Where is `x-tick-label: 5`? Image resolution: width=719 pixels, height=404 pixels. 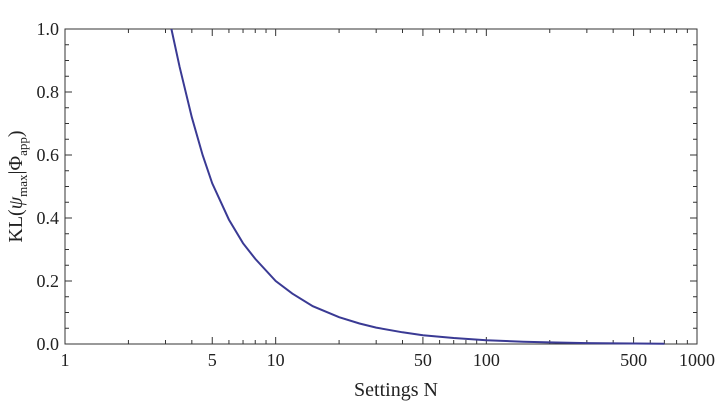 x-tick-label: 5 is located at coordinates (212, 360).